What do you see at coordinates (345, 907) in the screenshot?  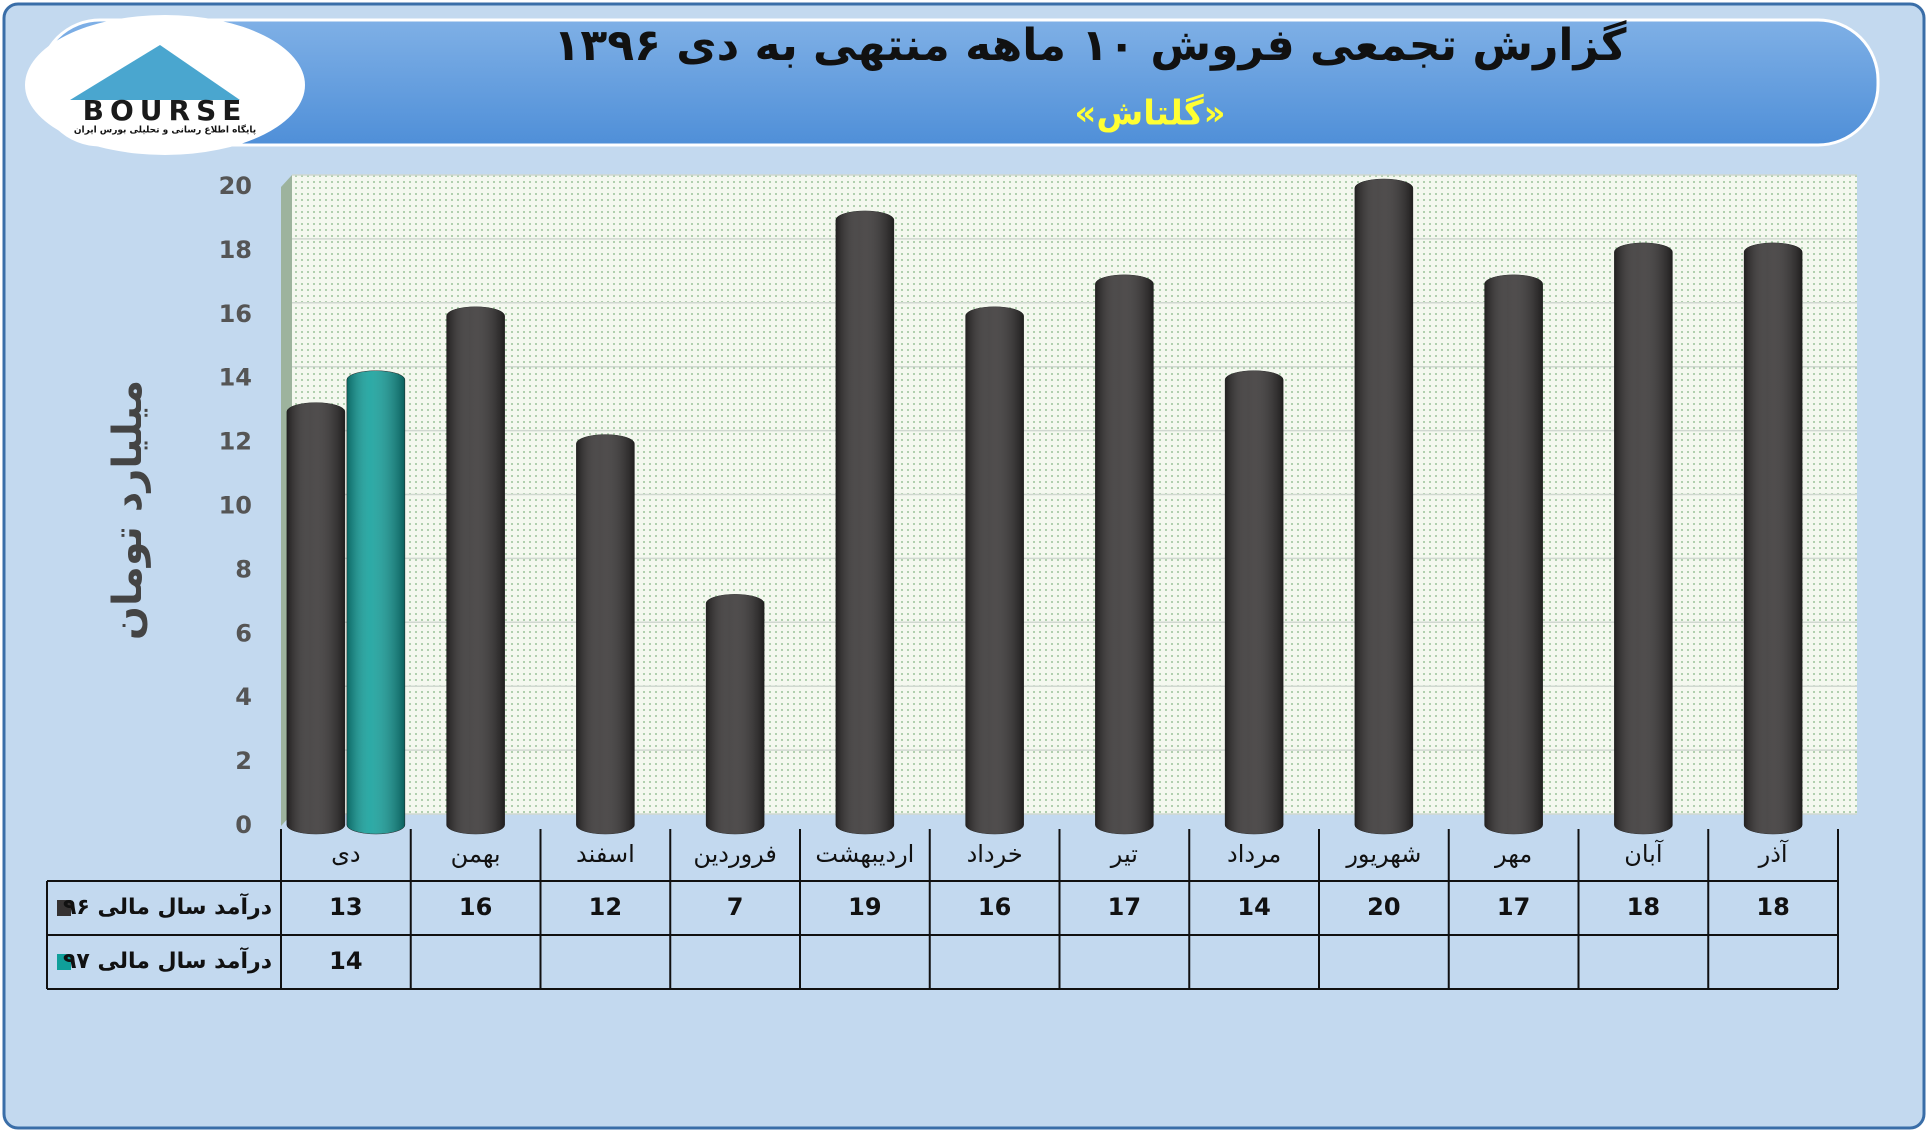 I see `table-value: 13` at bounding box center [345, 907].